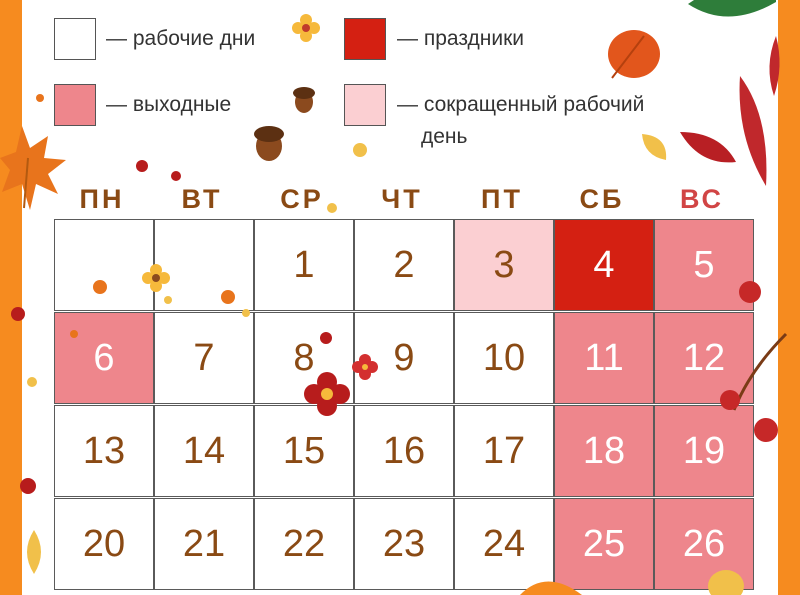 The height and width of the screenshot is (595, 800). What do you see at coordinates (604, 544) in the screenshot?
I see `calendar-day-25: 25` at bounding box center [604, 544].